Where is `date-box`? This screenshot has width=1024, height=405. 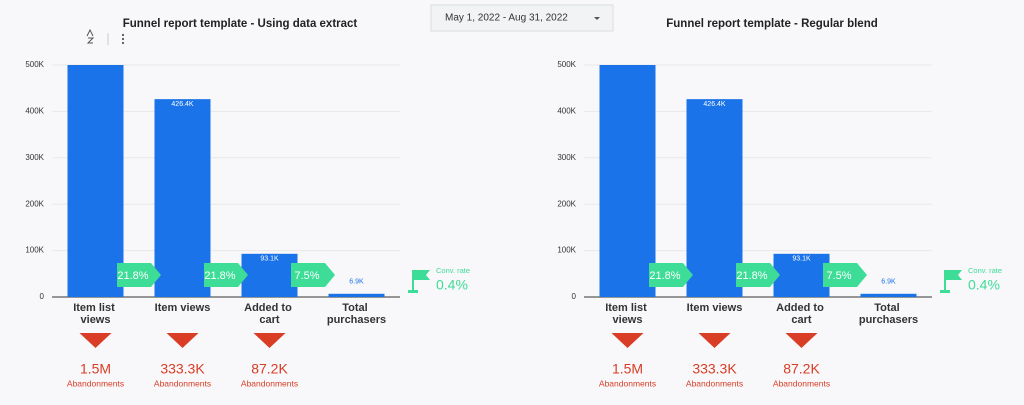
date-box is located at coordinates (522, 18).